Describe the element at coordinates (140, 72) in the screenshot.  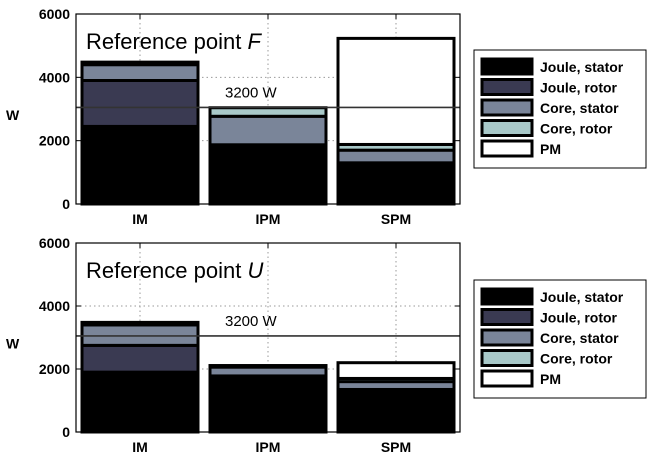
I see `bar-segment-im-core-stator` at that location.